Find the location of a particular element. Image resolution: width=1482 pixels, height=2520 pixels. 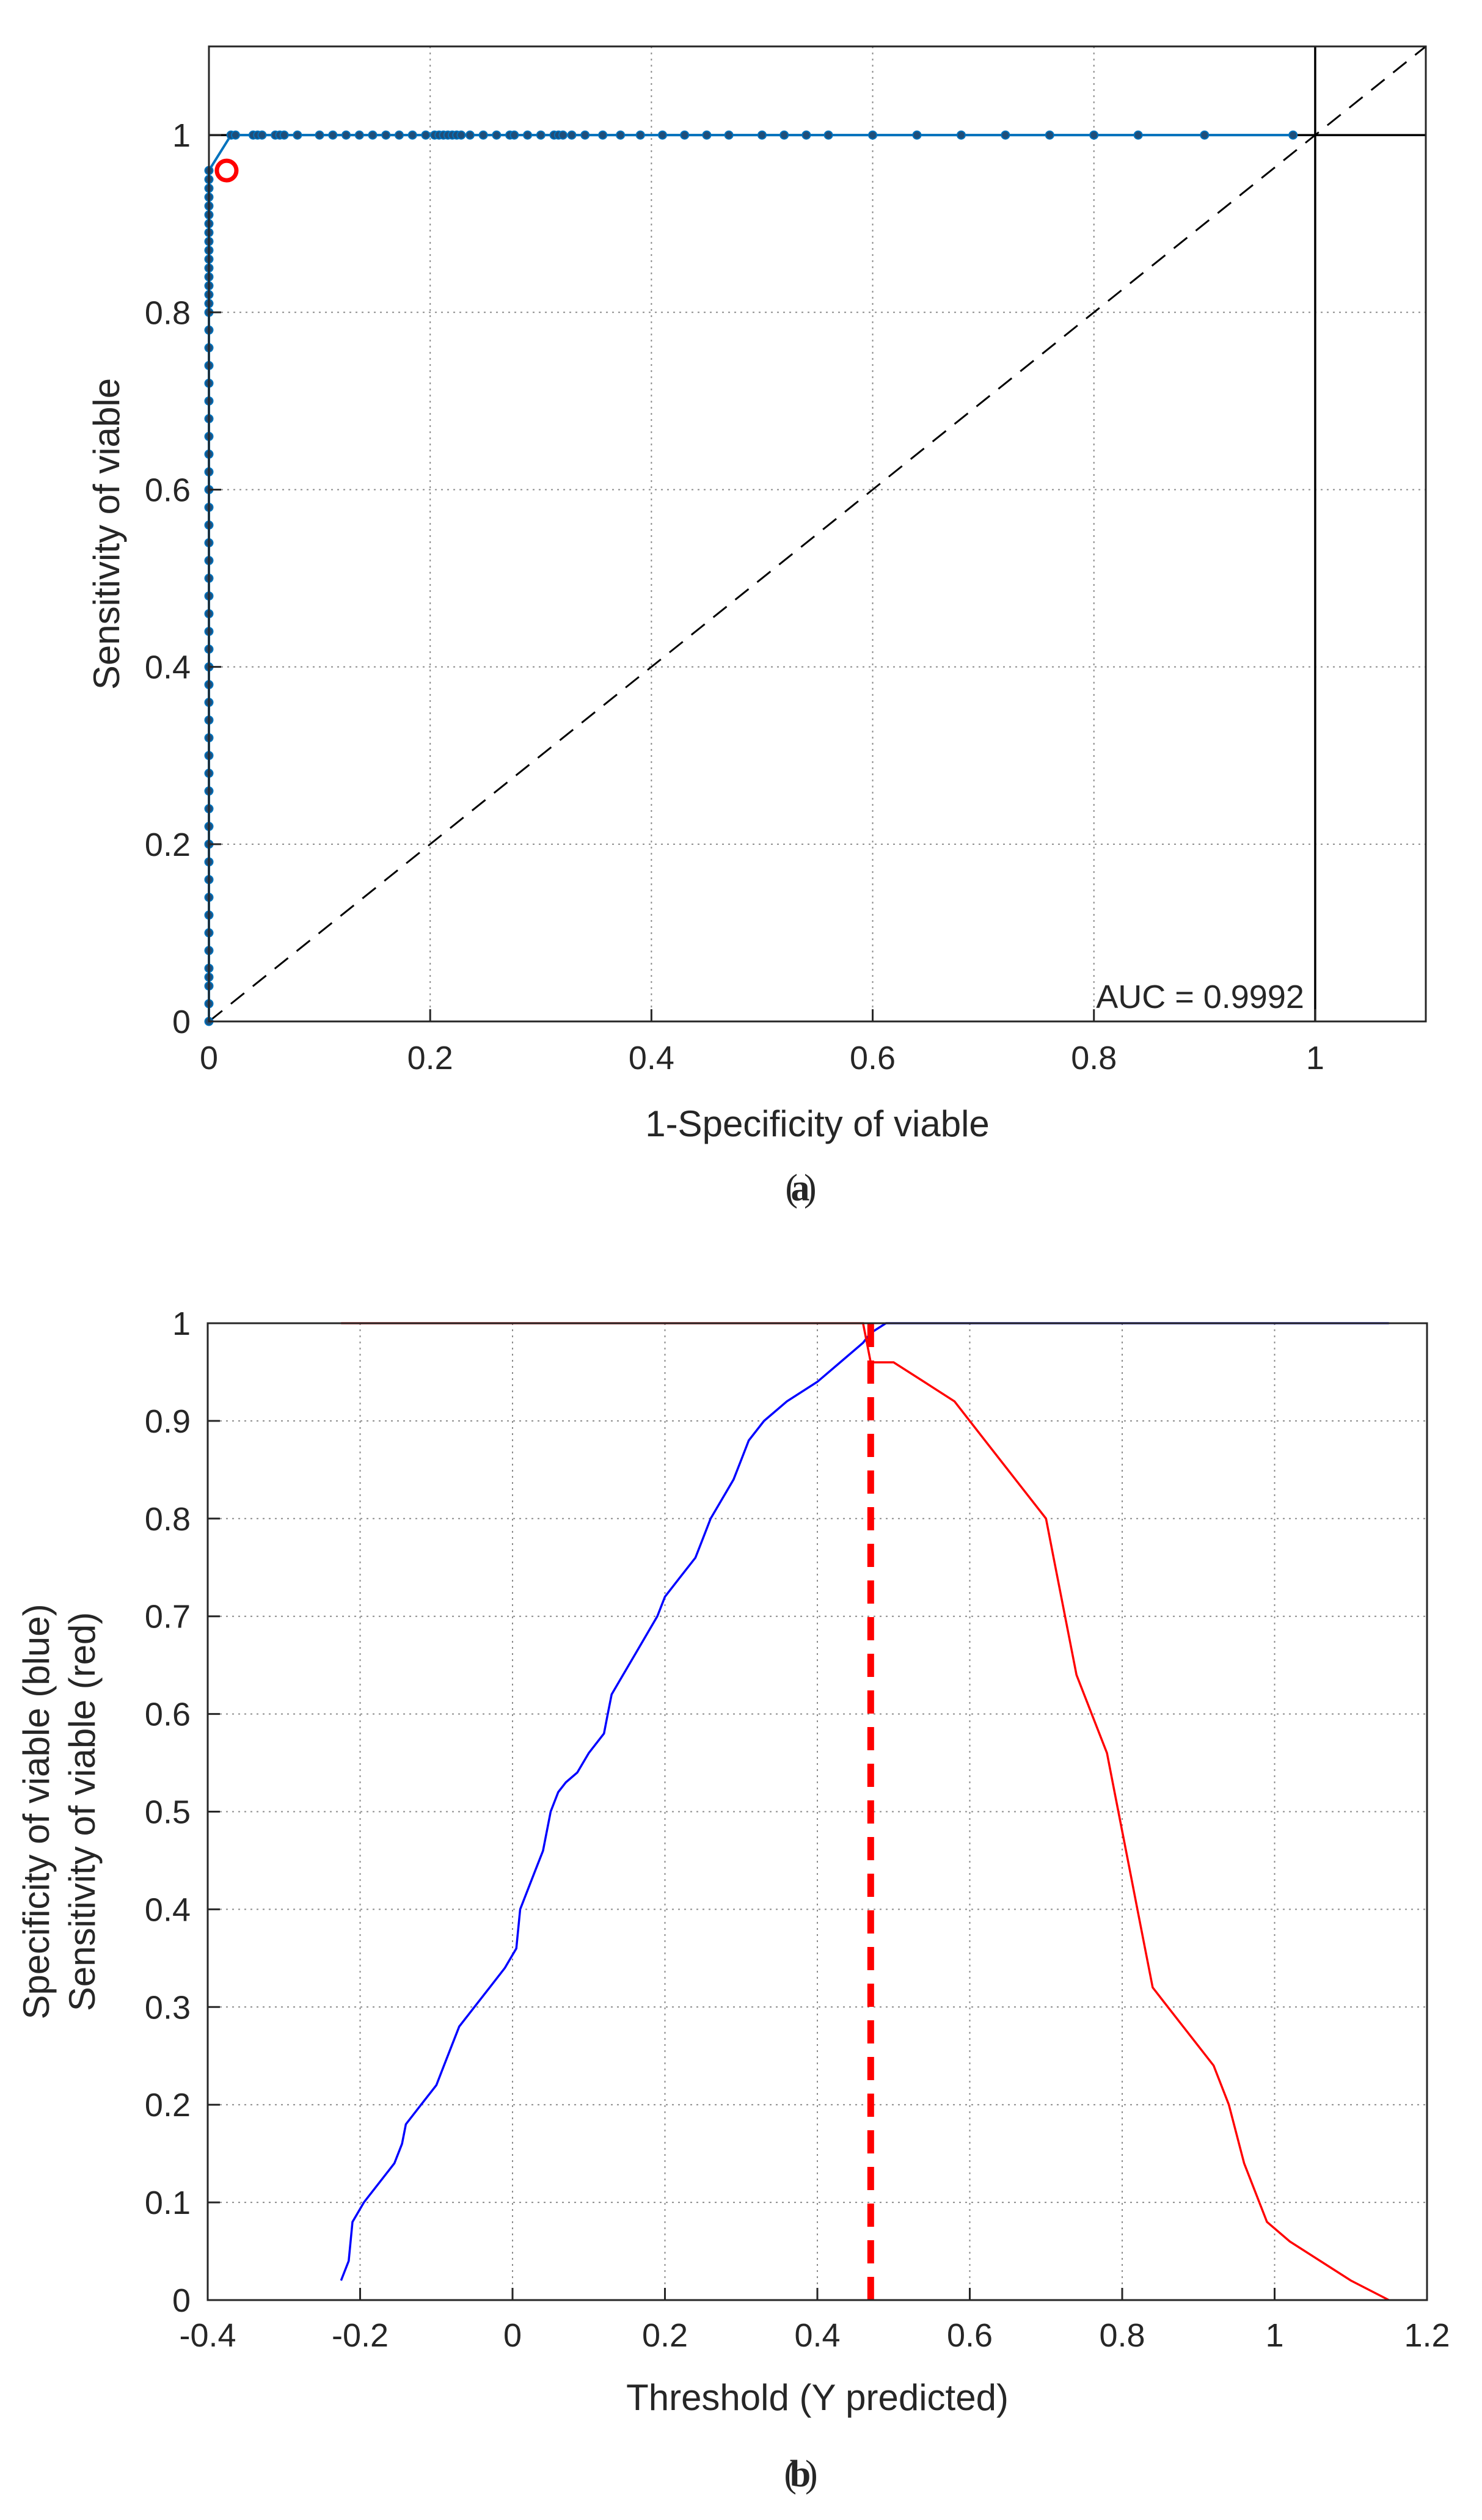

y-tick-label: 0.7 is located at coordinates (168, 1617).